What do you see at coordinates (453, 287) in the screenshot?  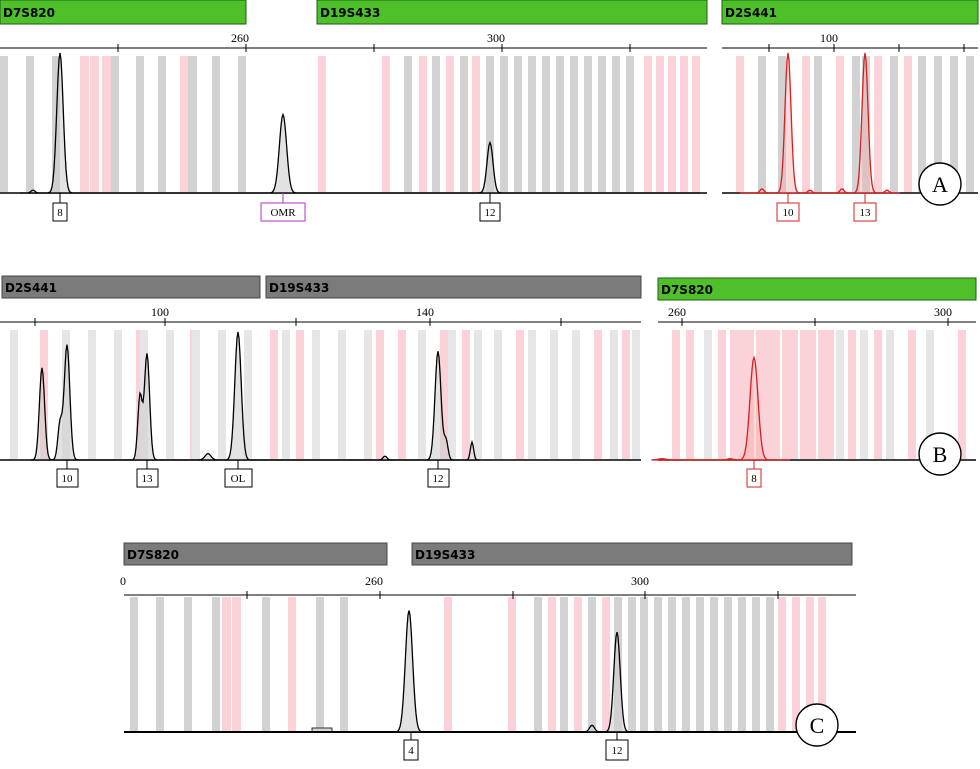 I see `marker-bar-b-d19s433` at bounding box center [453, 287].